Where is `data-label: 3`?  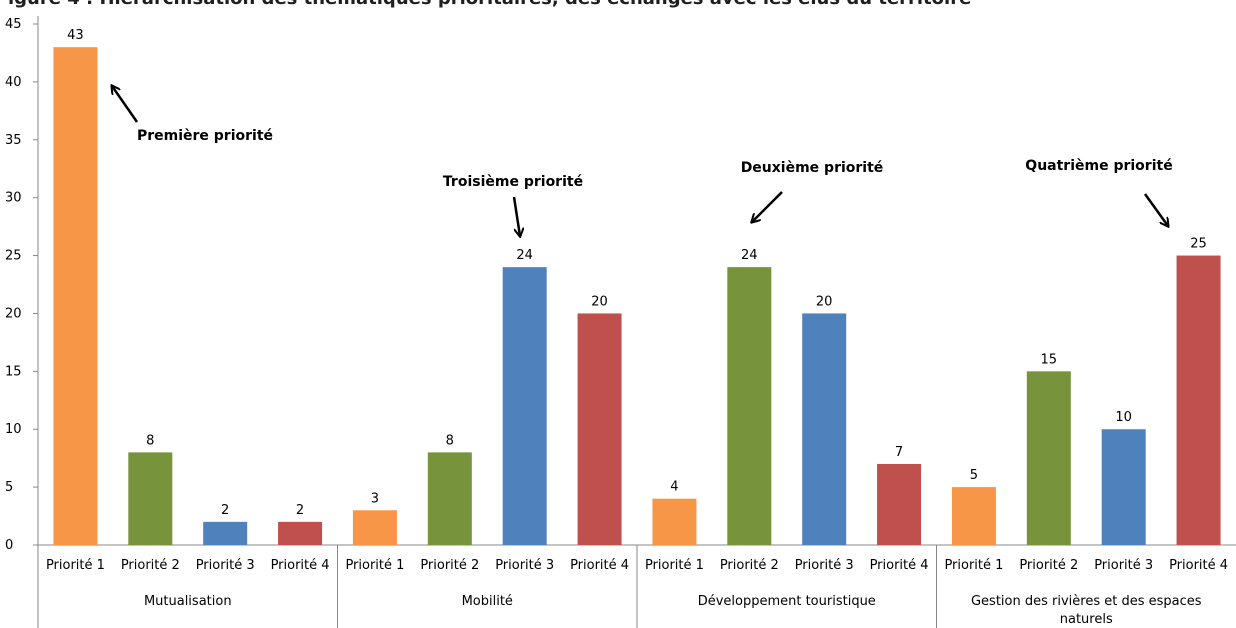
data-label: 3 is located at coordinates (375, 498).